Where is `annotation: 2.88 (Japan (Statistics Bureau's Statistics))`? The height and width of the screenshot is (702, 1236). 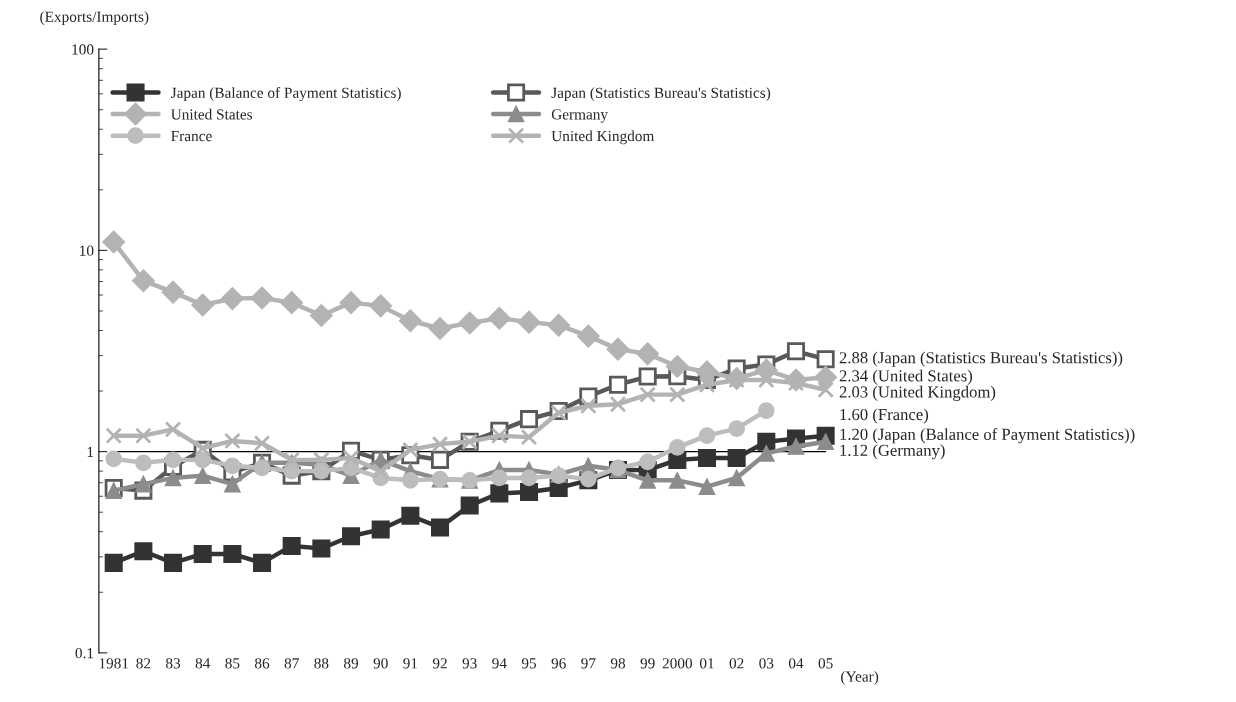
annotation: 2.88 (Japan (Statistics Bureau's Statistics)) is located at coordinates (981, 359).